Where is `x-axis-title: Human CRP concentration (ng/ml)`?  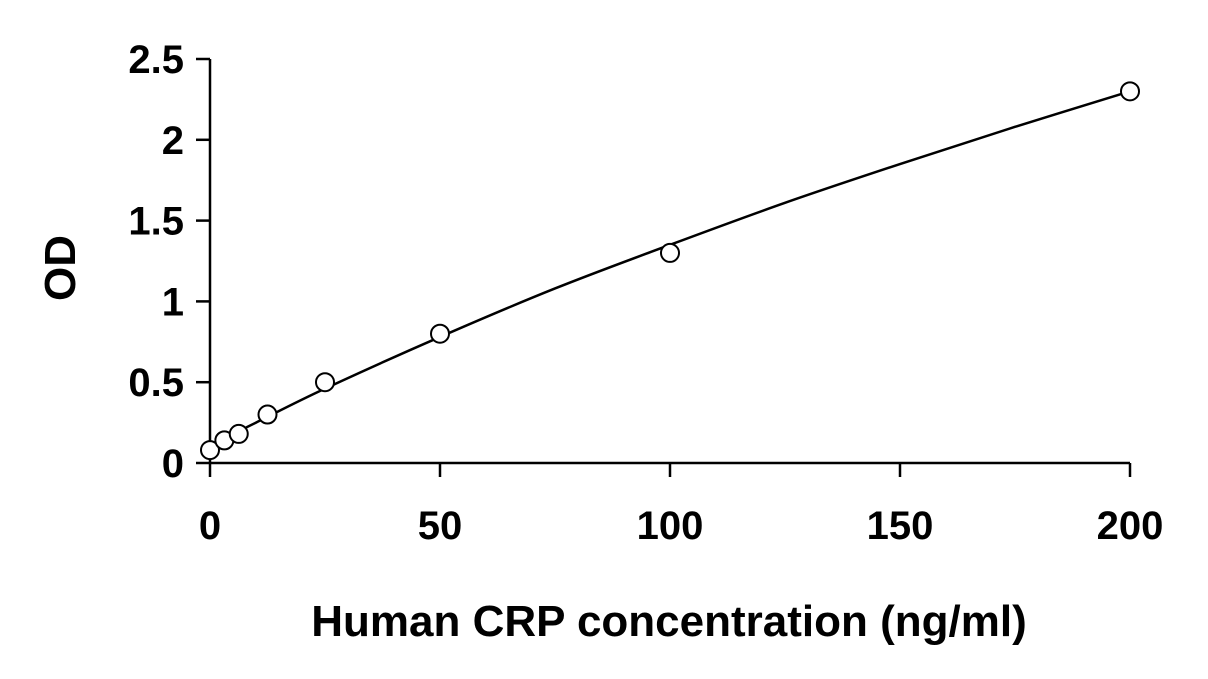 x-axis-title: Human CRP concentration (ng/ml) is located at coordinates (668, 621).